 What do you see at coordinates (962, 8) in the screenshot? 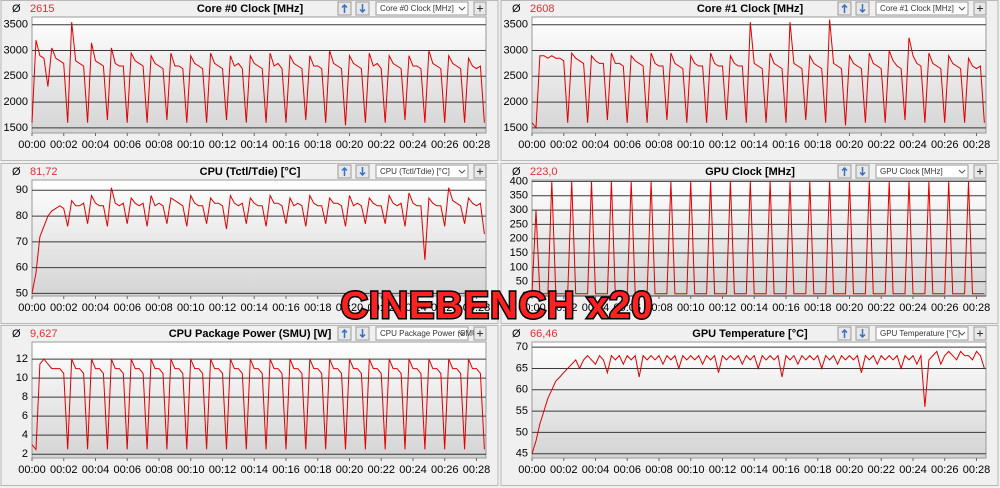
I see `dropdown-arrow` at bounding box center [962, 8].